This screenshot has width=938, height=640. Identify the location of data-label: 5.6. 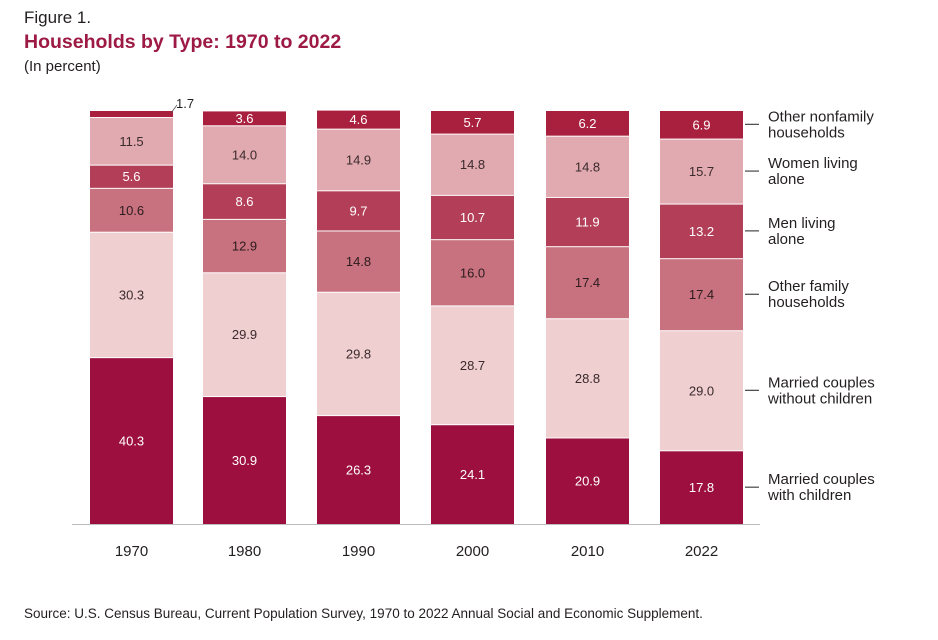
(131, 176).